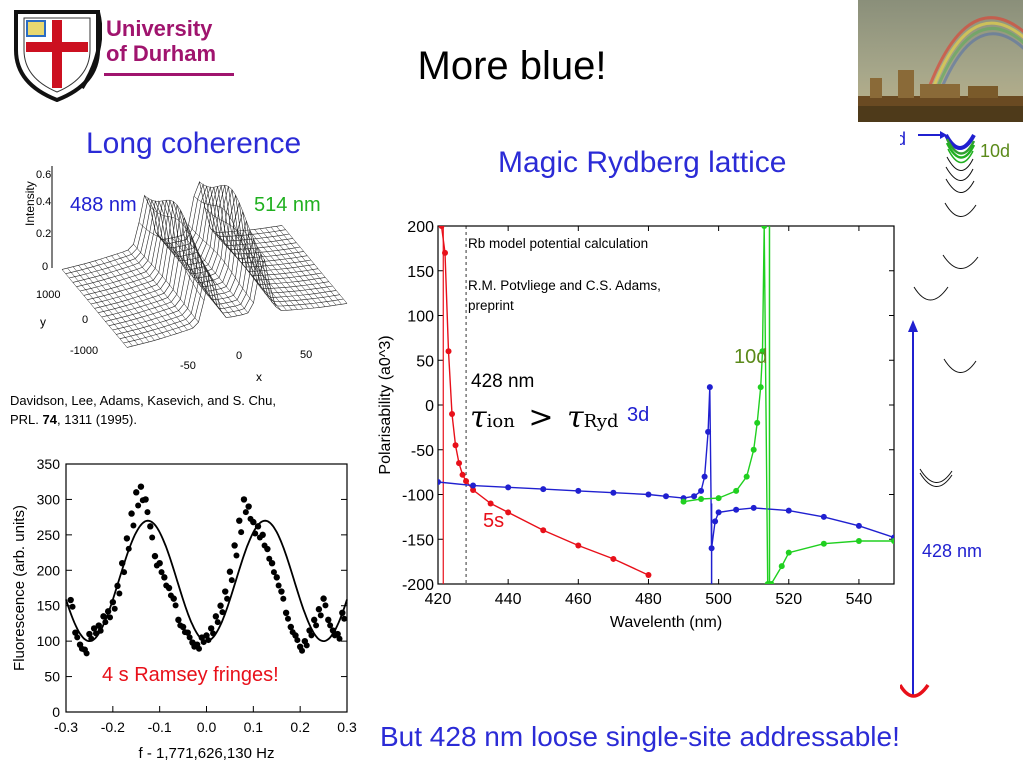  What do you see at coordinates (84, 351) in the screenshot?
I see `ytick: -1000` at bounding box center [84, 351].